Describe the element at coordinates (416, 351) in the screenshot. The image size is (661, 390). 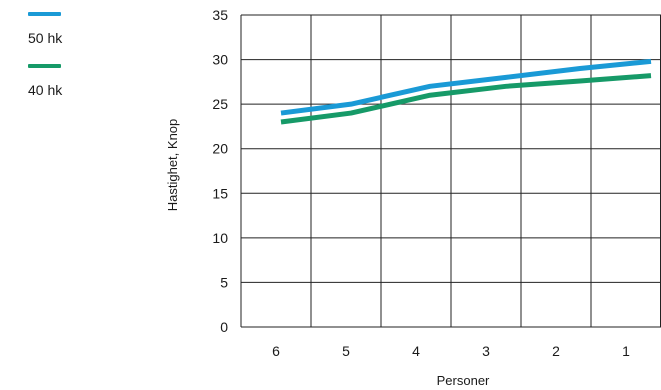
I see `x-tick-label: 4` at that location.